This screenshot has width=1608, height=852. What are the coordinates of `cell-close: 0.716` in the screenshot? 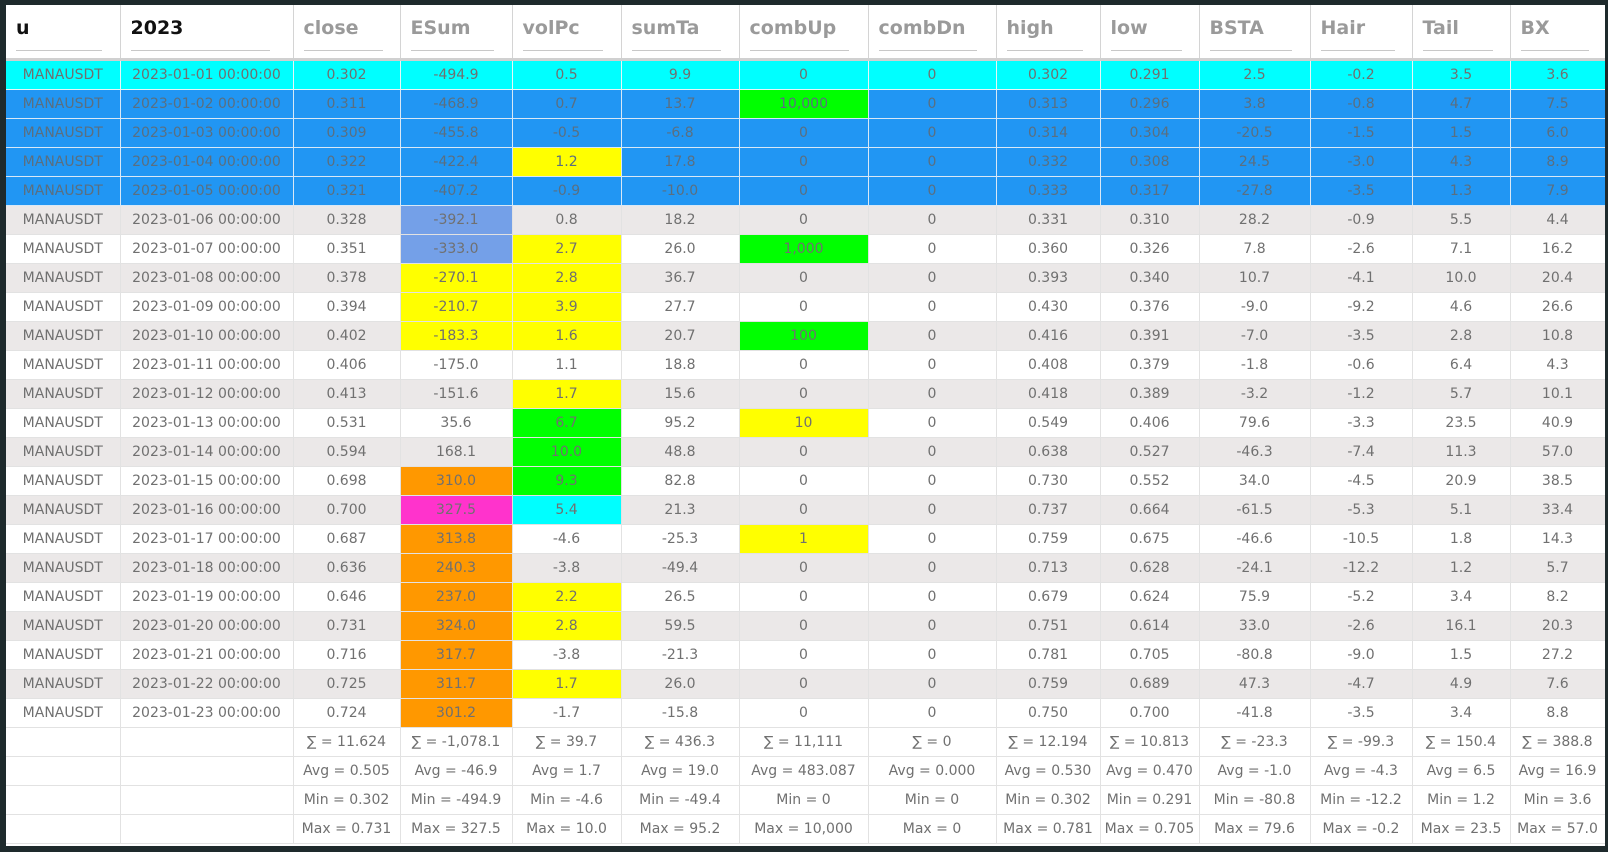 It's located at (347, 655).